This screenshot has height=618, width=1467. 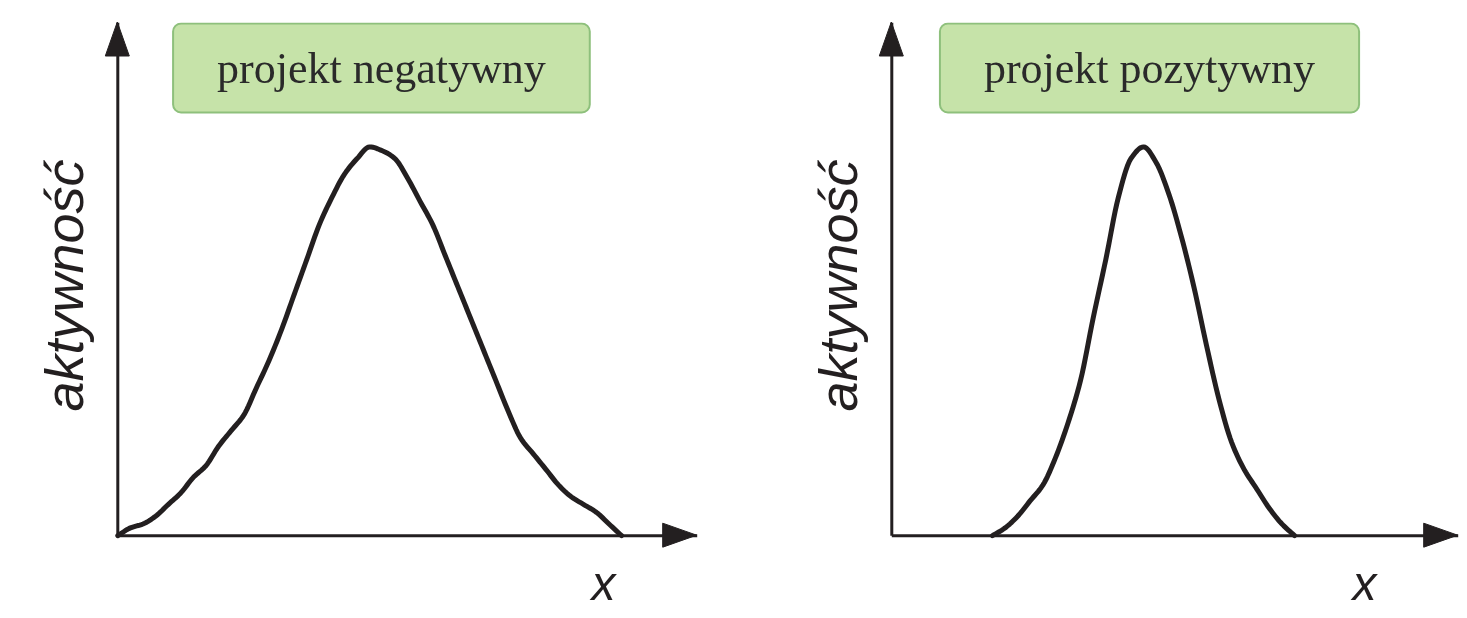 I want to click on chart-title: projekt negatywny, so click(x=381, y=68).